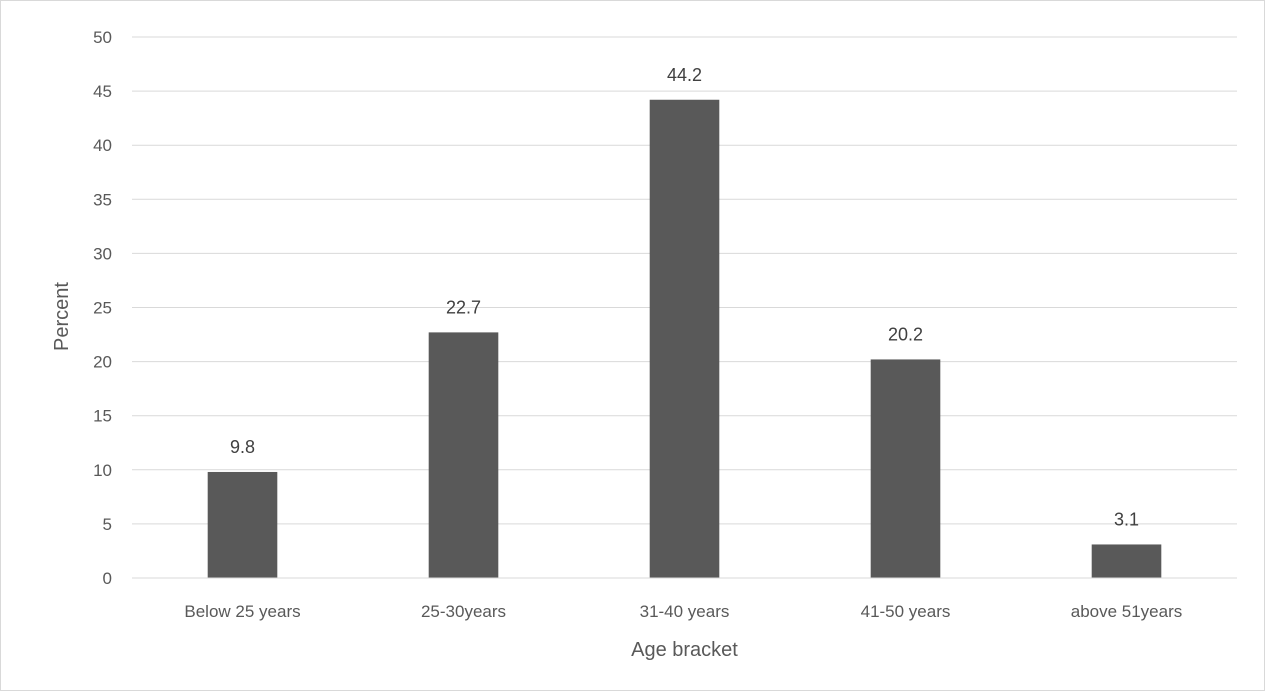  I want to click on y-axis-ticks: 0 5 10 15 20 25 30 35 40 45 50, so click(102, 308).